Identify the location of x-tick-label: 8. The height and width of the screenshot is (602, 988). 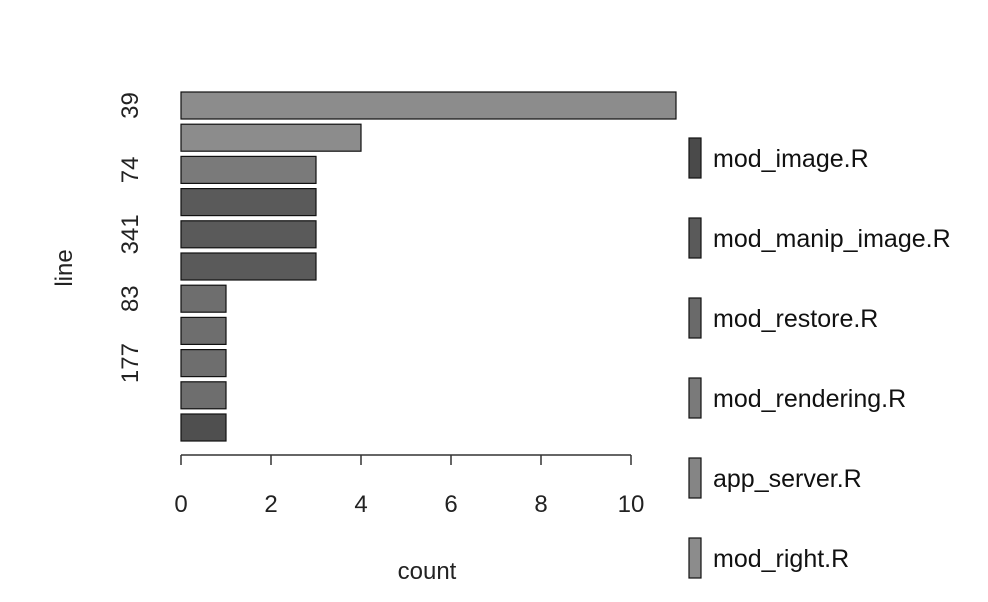
(540, 504).